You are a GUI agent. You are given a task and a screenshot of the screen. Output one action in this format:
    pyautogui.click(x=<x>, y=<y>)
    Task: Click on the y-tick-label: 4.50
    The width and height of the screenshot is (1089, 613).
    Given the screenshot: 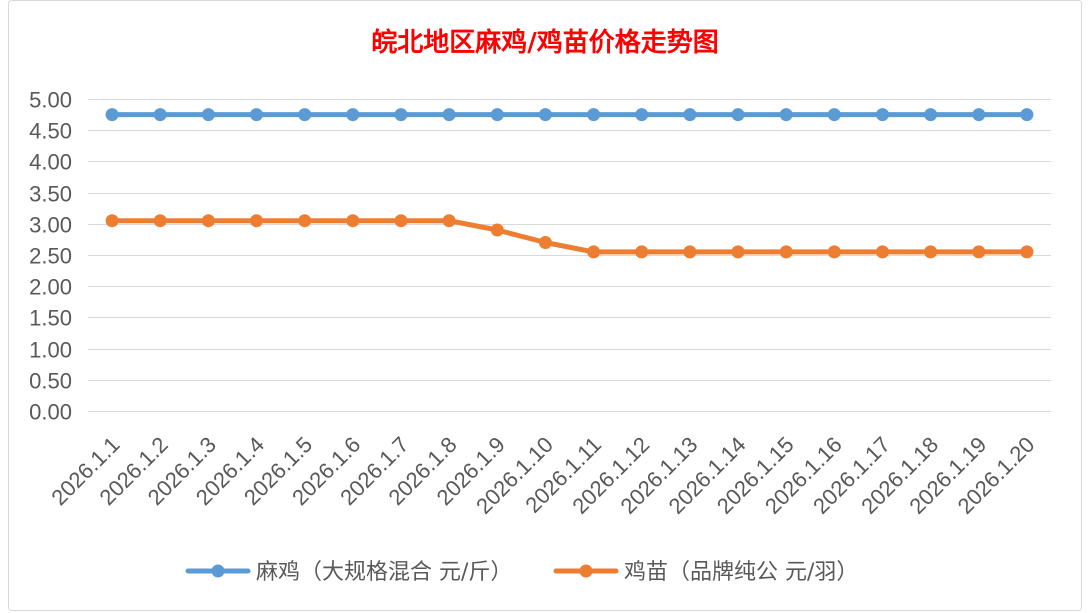 What is the action you would take?
    pyautogui.click(x=50, y=131)
    